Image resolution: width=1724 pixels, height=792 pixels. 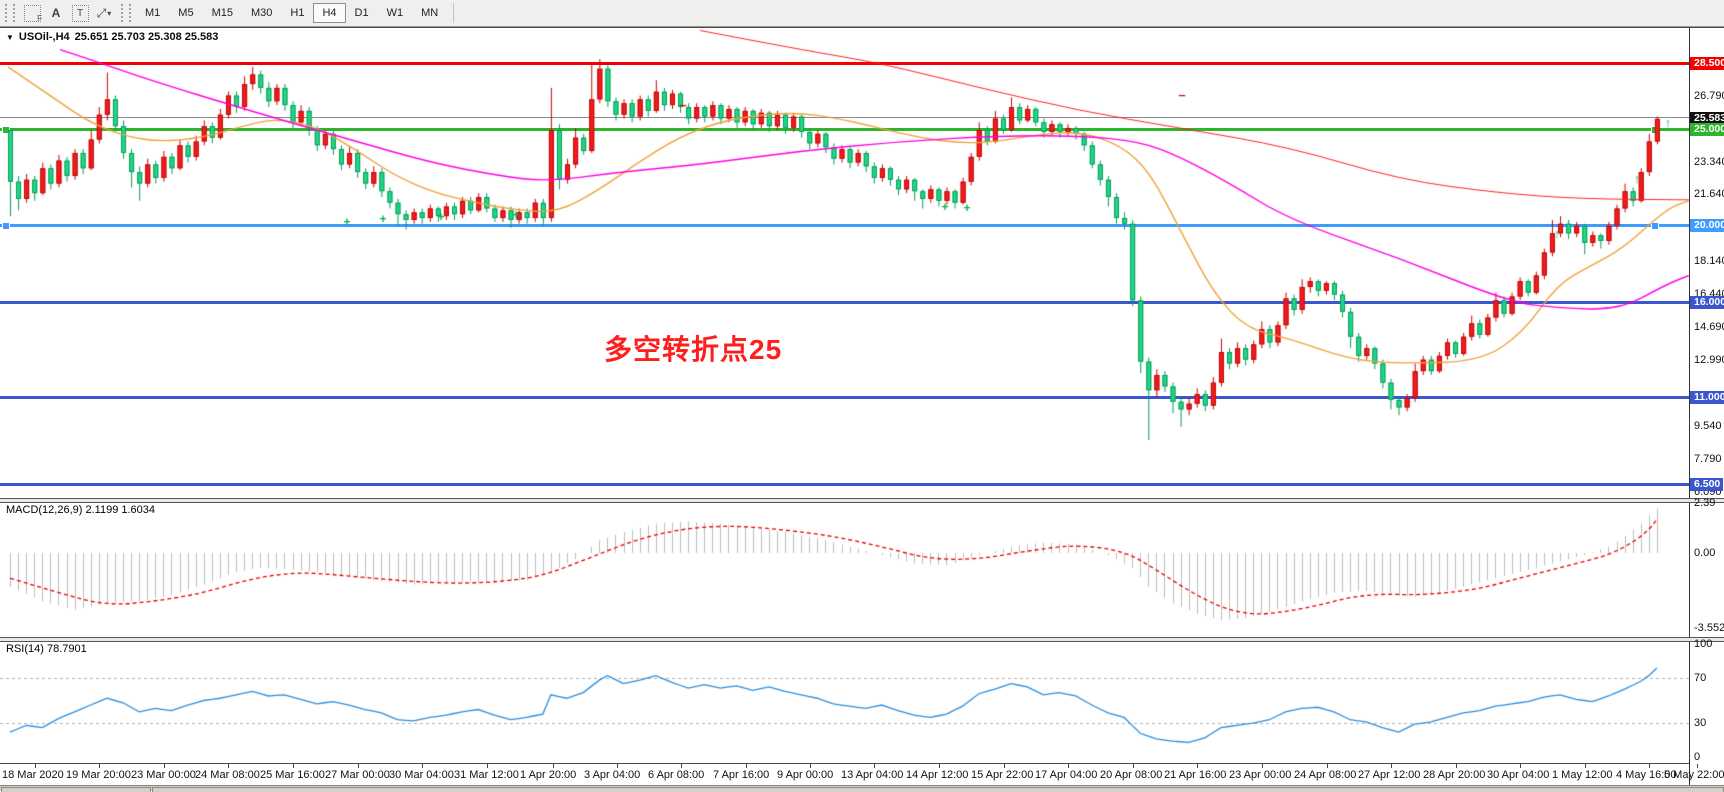 What do you see at coordinates (109, 13) in the screenshot?
I see `dropdown-caret-icon: ▾` at bounding box center [109, 13].